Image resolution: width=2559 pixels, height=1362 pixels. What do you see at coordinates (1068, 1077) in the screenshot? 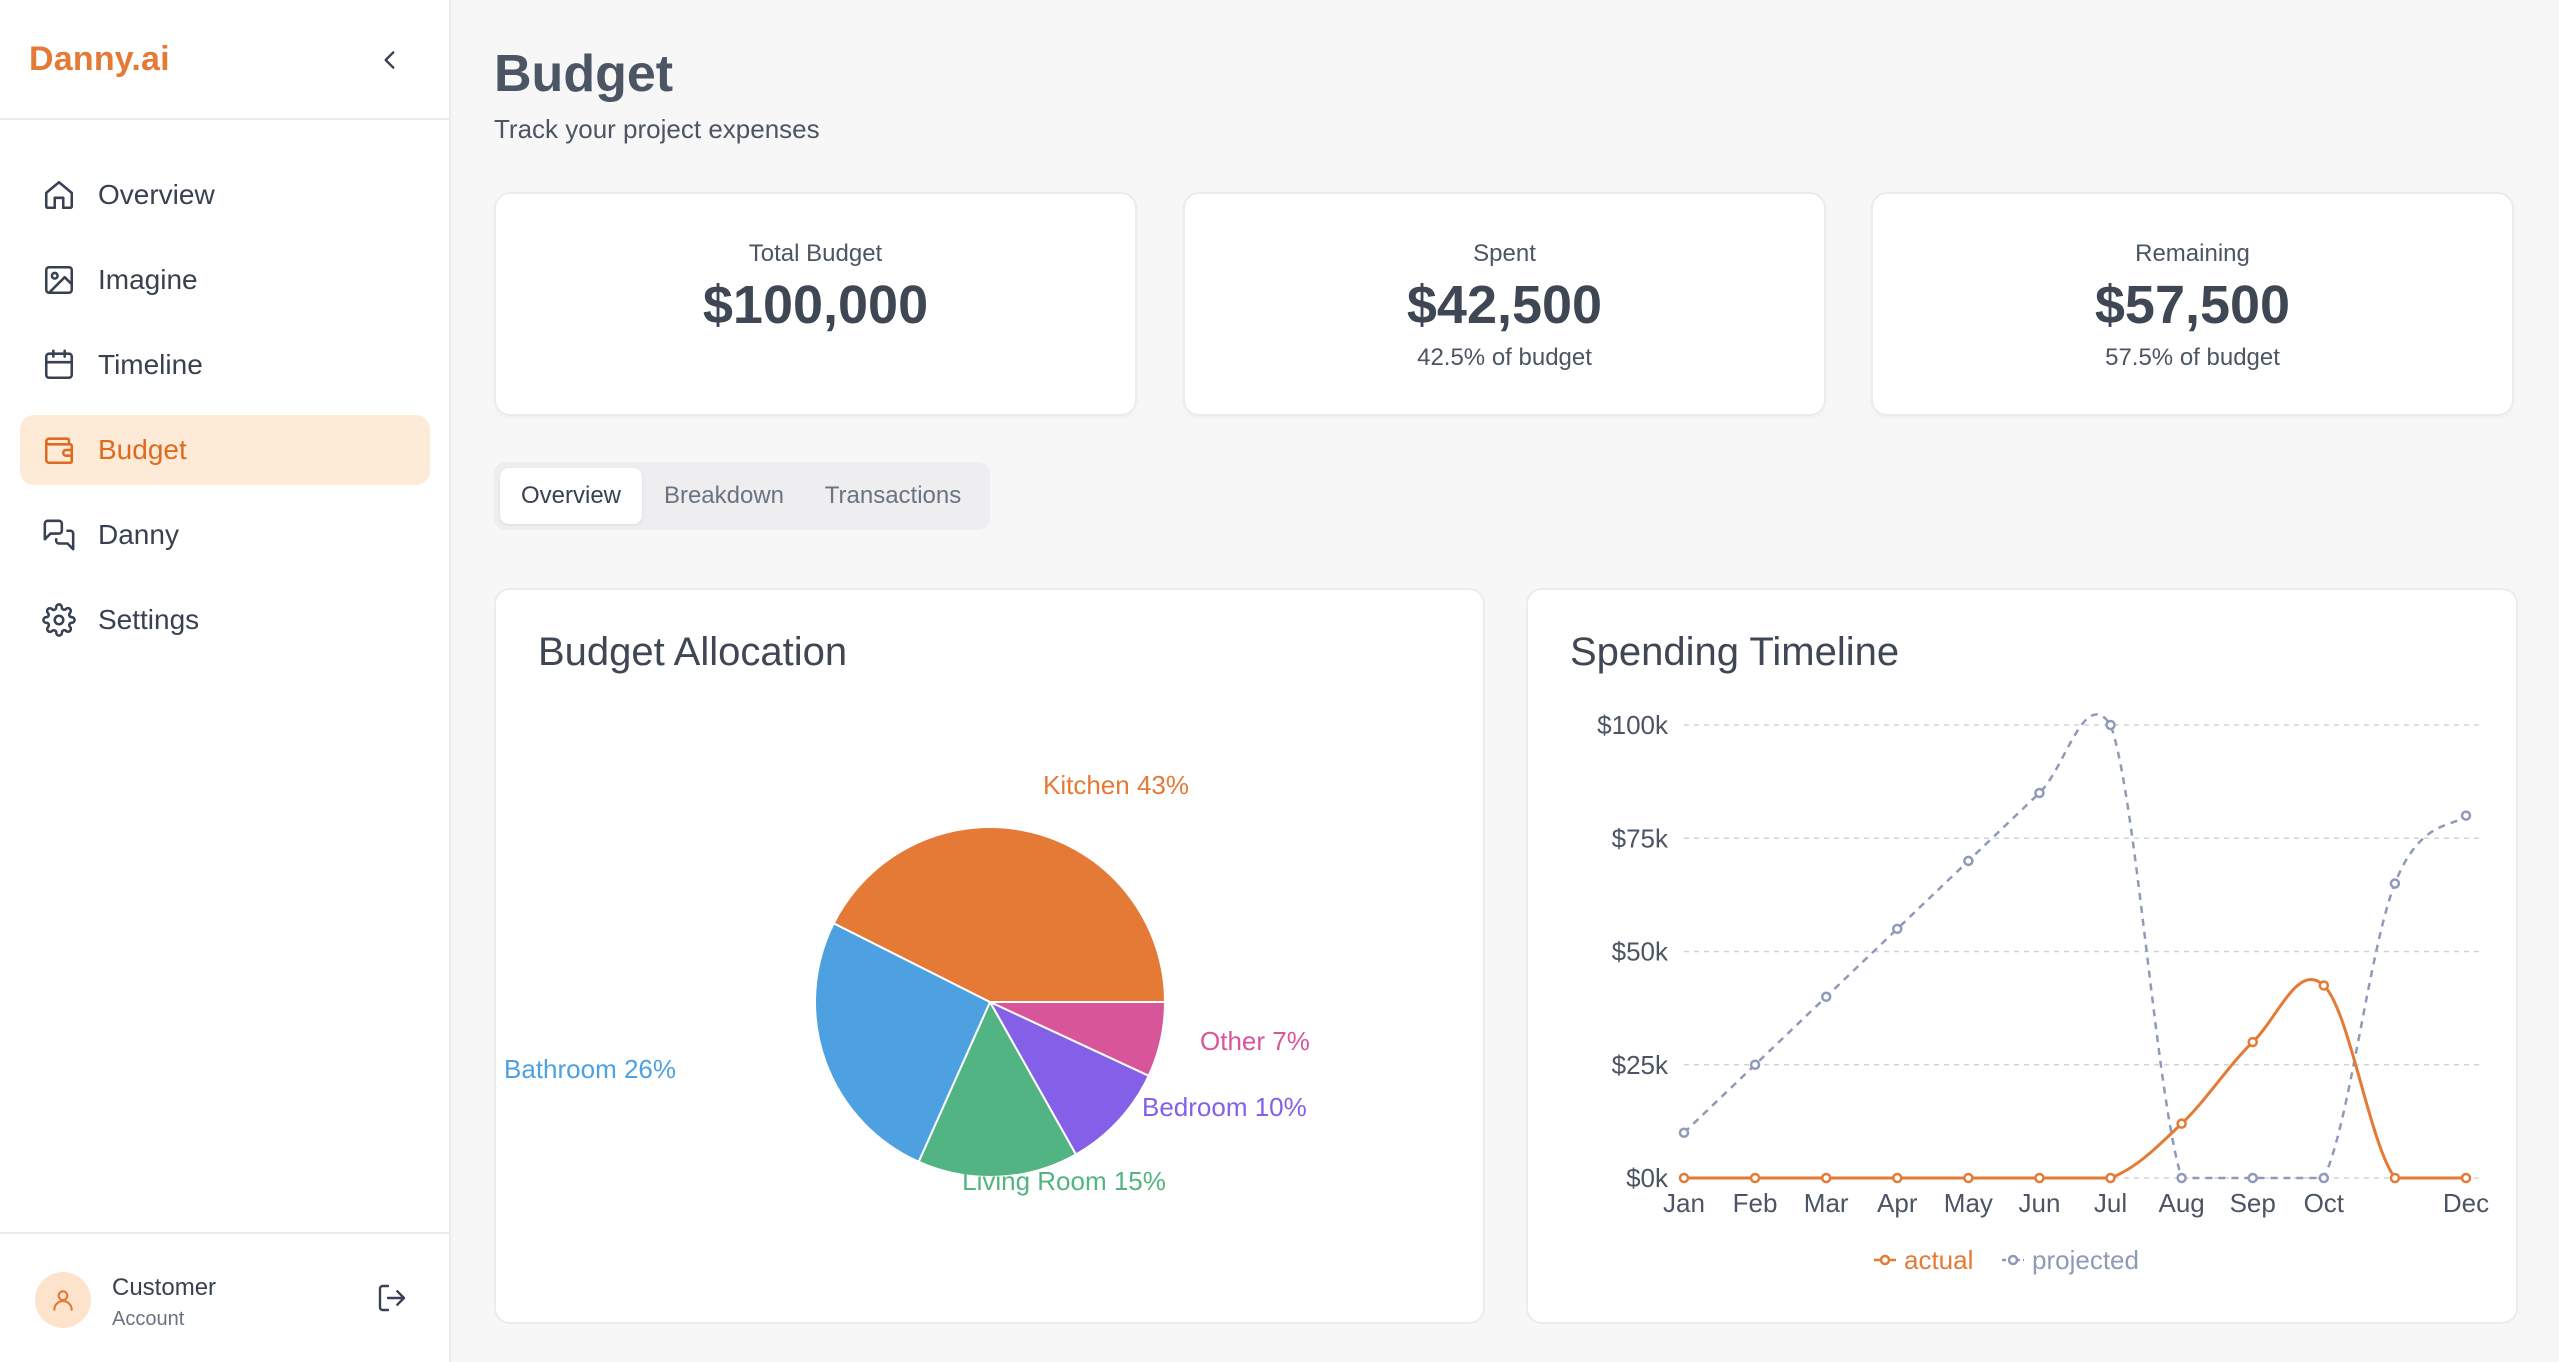
I see `pie-slice-bedroom` at bounding box center [1068, 1077].